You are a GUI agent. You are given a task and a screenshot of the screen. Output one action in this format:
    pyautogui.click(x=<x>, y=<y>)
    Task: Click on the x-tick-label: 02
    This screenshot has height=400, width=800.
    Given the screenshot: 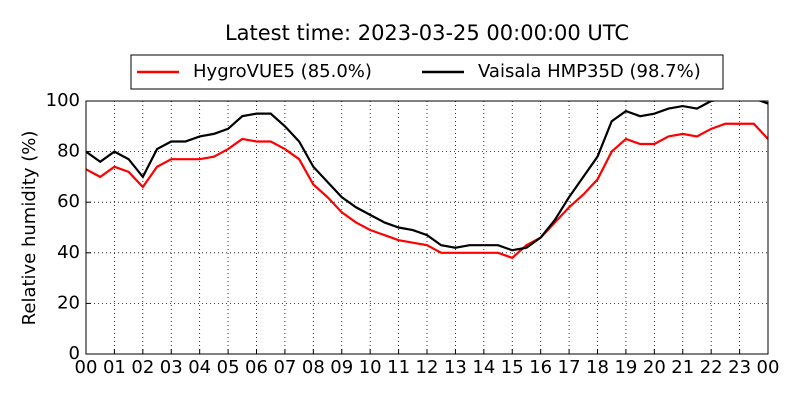 What is the action you would take?
    pyautogui.click(x=142, y=367)
    